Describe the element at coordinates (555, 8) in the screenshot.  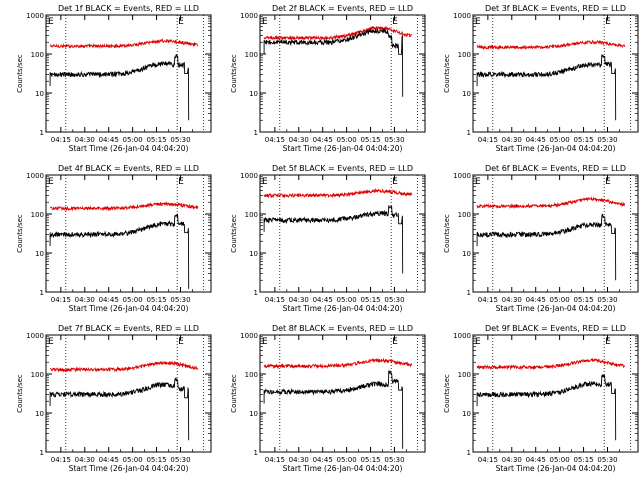
I see `panel-title: Det 3f BLACK = Events, RED = LLD` at that location.